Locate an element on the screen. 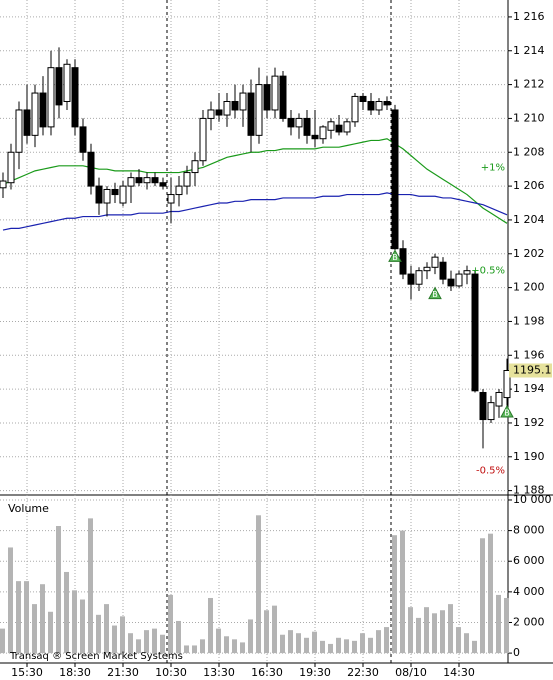 This screenshot has height=680, width=553. x-tick-label: 13:30 is located at coordinates (219, 672).